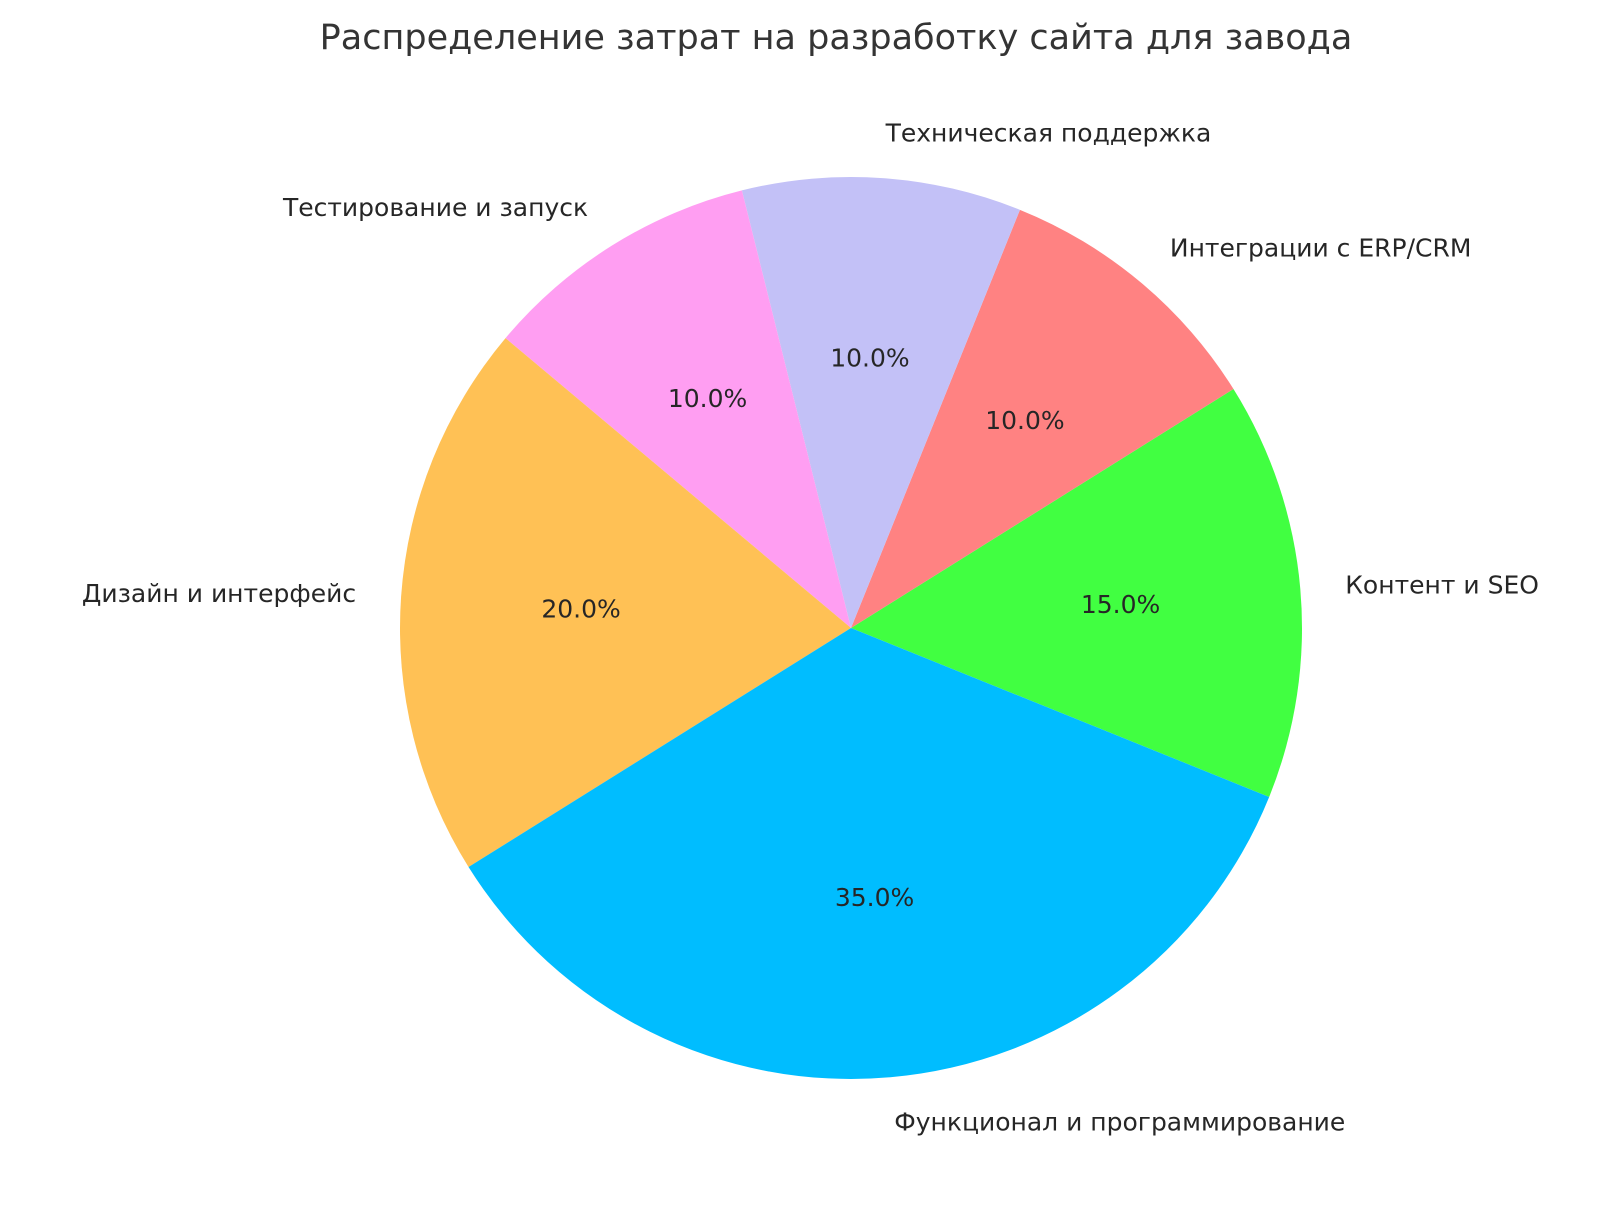  What do you see at coordinates (869, 358) in the screenshot?
I see `pie-slice-pct-label-2: 10.0%` at bounding box center [869, 358].